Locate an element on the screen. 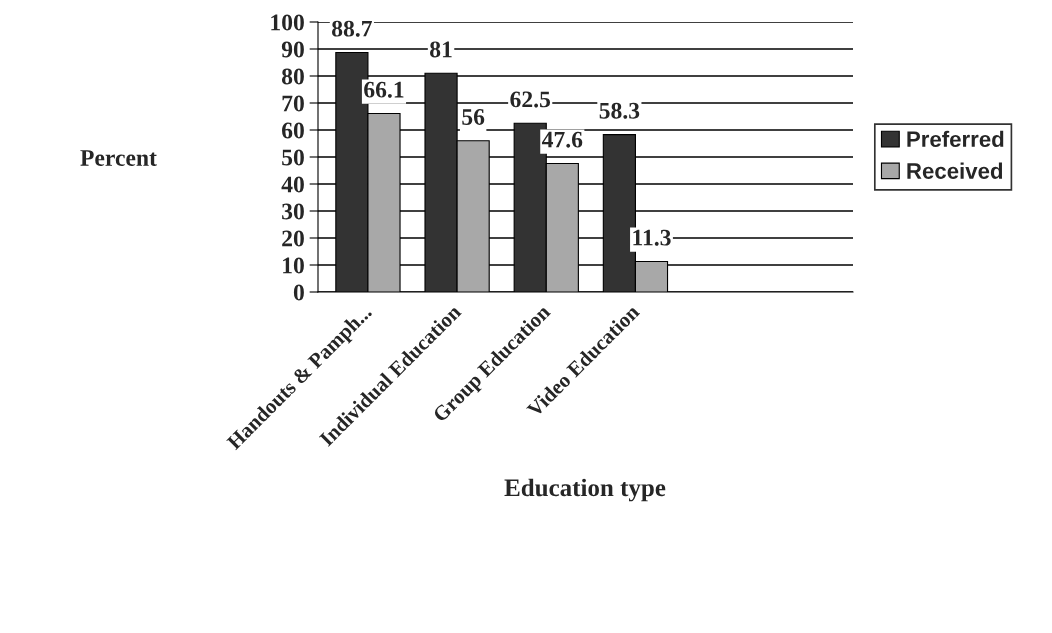 The height and width of the screenshot is (633, 1052). data-label: 56 is located at coordinates (473, 117).